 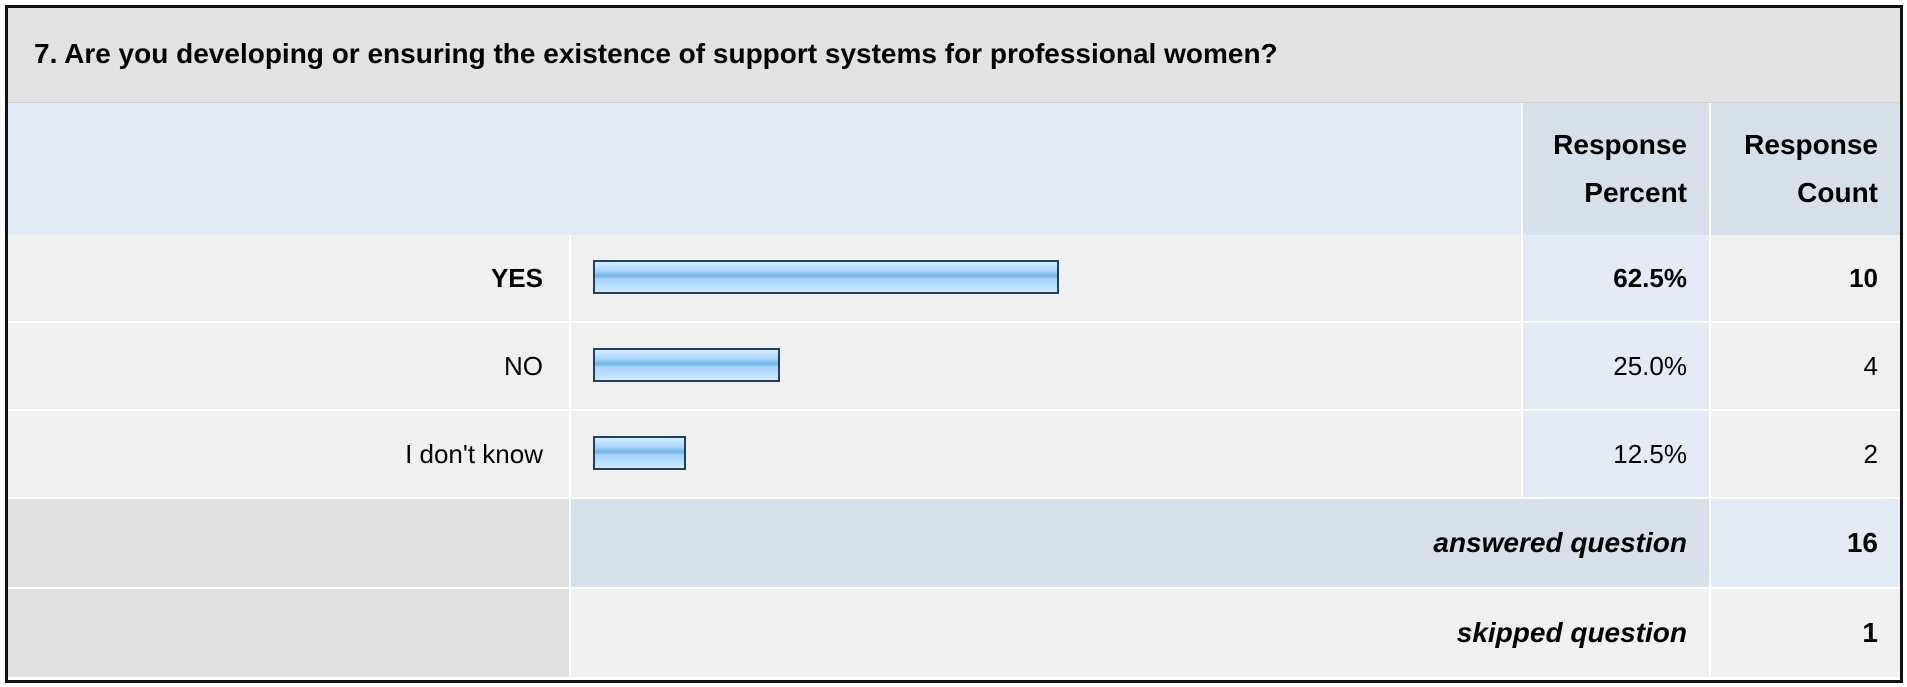 What do you see at coordinates (289, 367) in the screenshot?
I see `option-label-no: NO` at bounding box center [289, 367].